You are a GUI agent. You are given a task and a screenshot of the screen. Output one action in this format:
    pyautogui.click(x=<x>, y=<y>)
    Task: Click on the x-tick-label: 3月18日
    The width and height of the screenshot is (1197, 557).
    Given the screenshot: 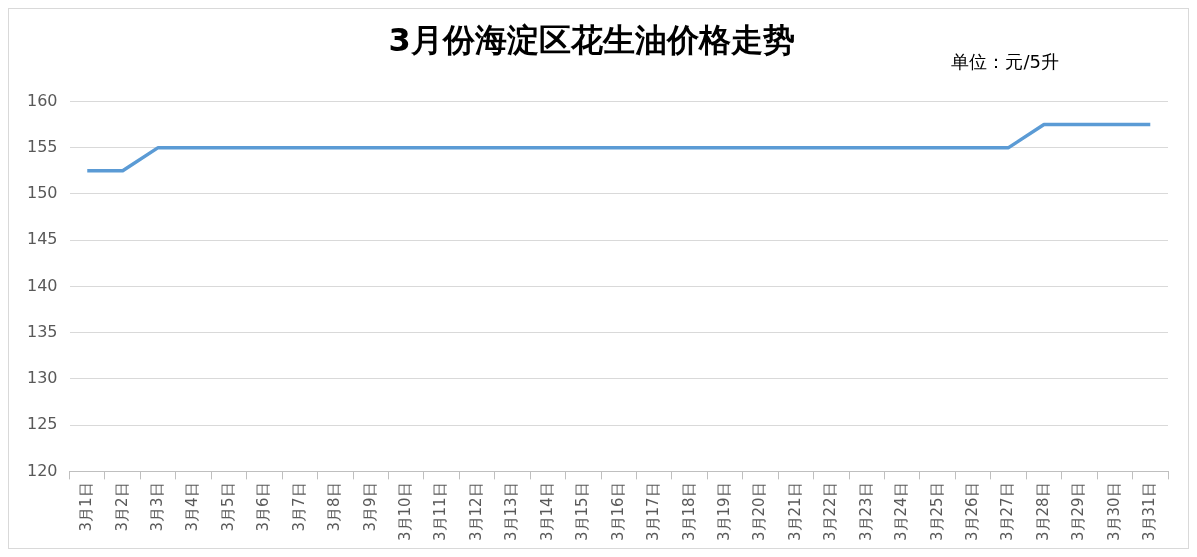 What is the action you would take?
    pyautogui.click(x=688, y=512)
    